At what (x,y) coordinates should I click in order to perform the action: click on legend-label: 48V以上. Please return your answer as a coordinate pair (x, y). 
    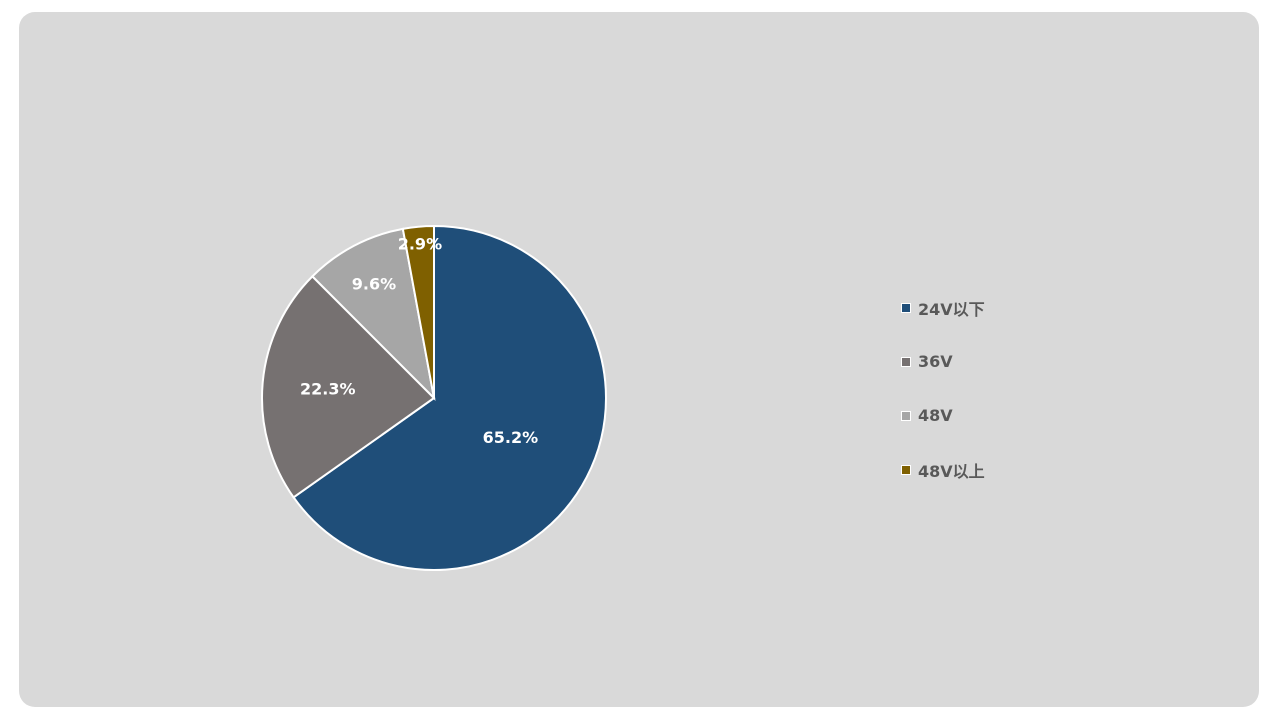
    Looking at the image, I should click on (951, 471).